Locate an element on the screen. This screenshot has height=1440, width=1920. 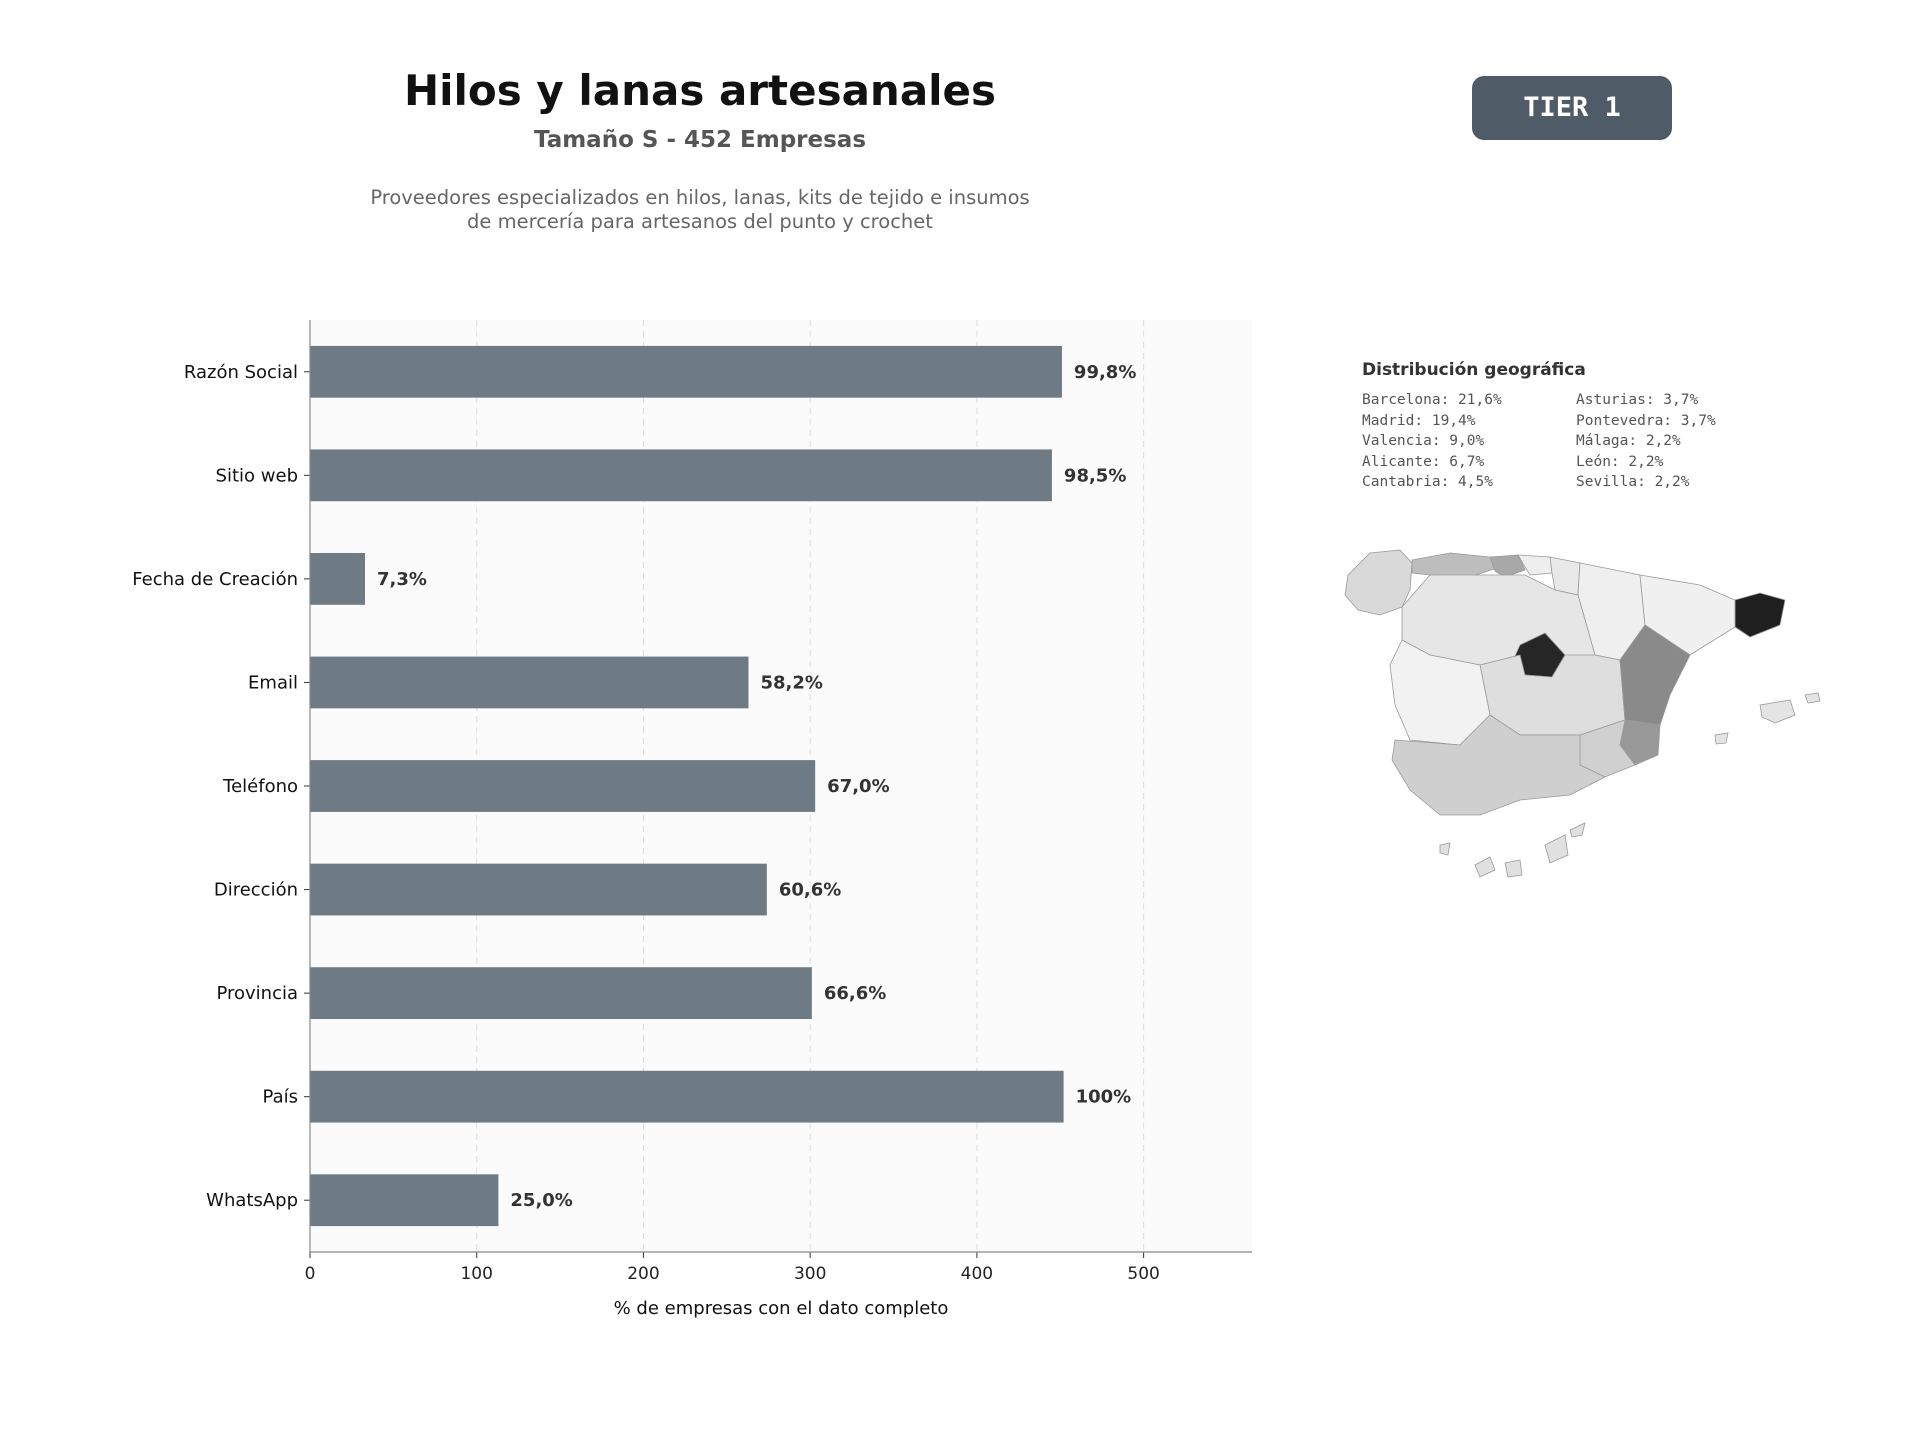
spain-choropleth-map is located at coordinates (1582, 713).